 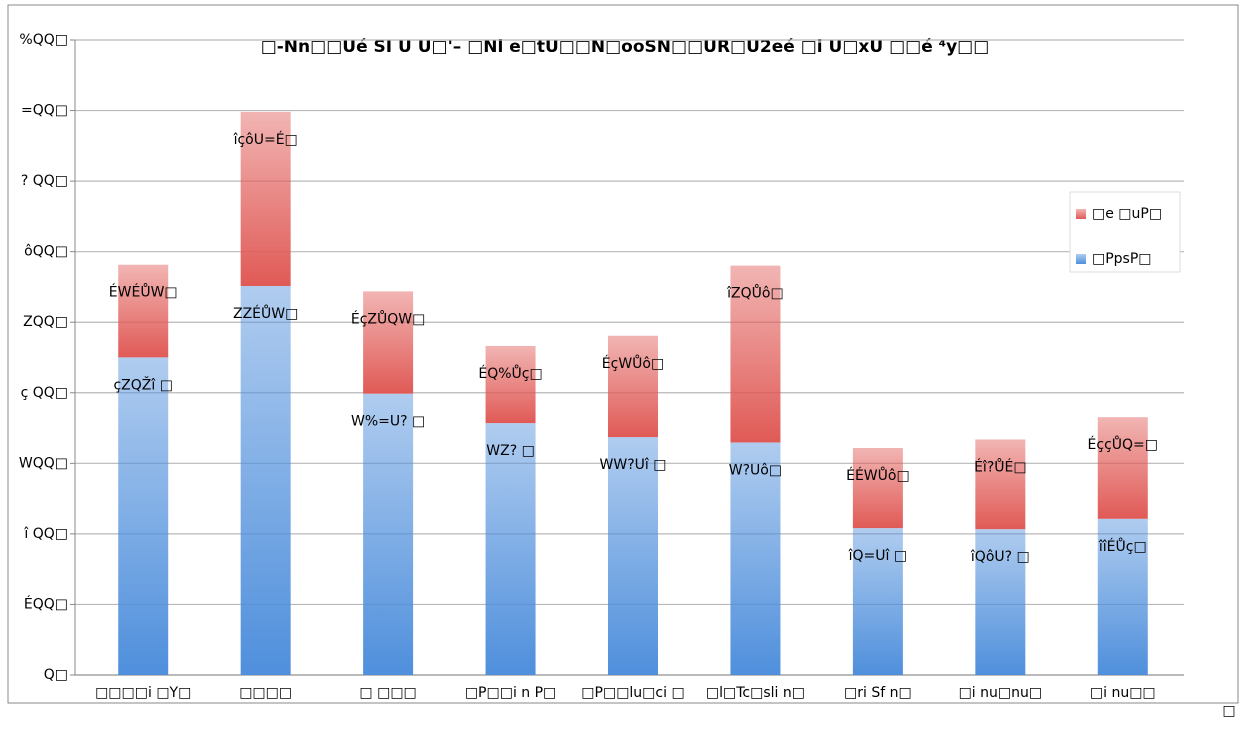 What do you see at coordinates (143, 292) in the screenshot?
I see `value-label: ÉWÉŮW□` at bounding box center [143, 292].